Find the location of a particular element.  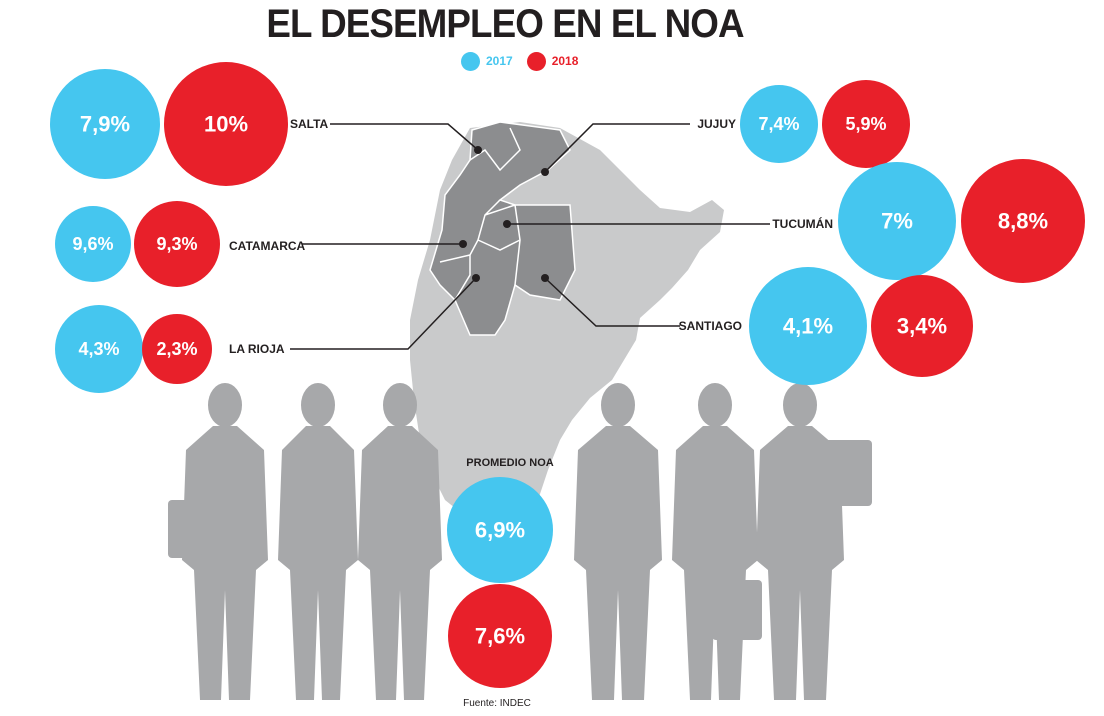

province-label-la-rioja: LA RIOJA is located at coordinates (257, 349).